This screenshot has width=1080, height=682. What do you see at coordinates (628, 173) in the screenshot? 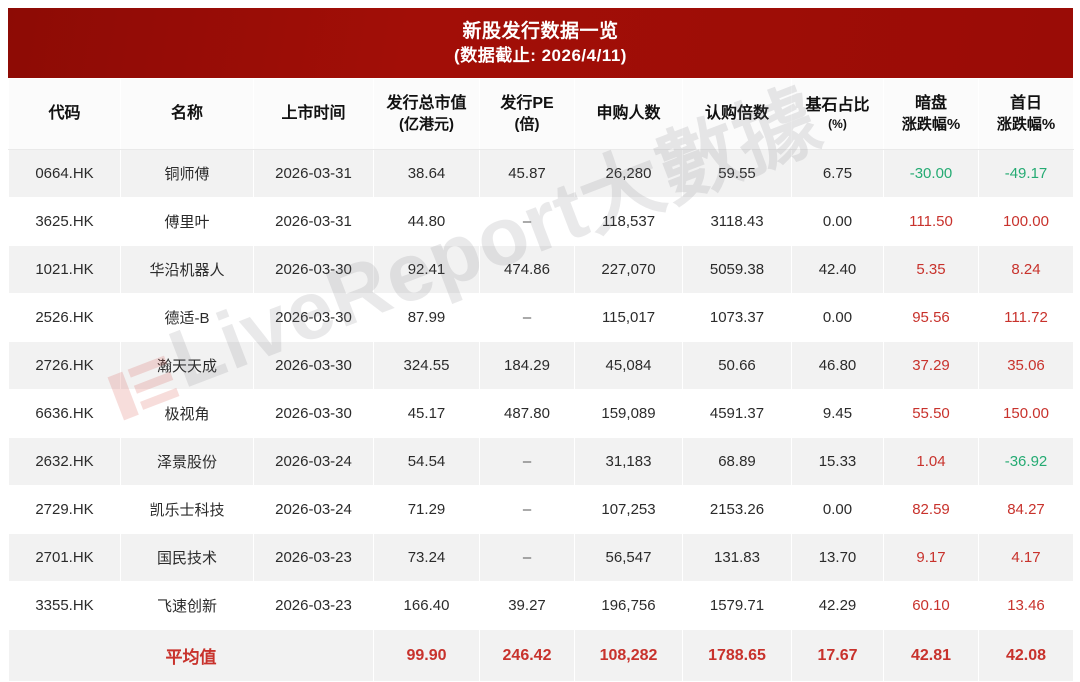
I see `cell-applicants: 26,280` at bounding box center [628, 173].